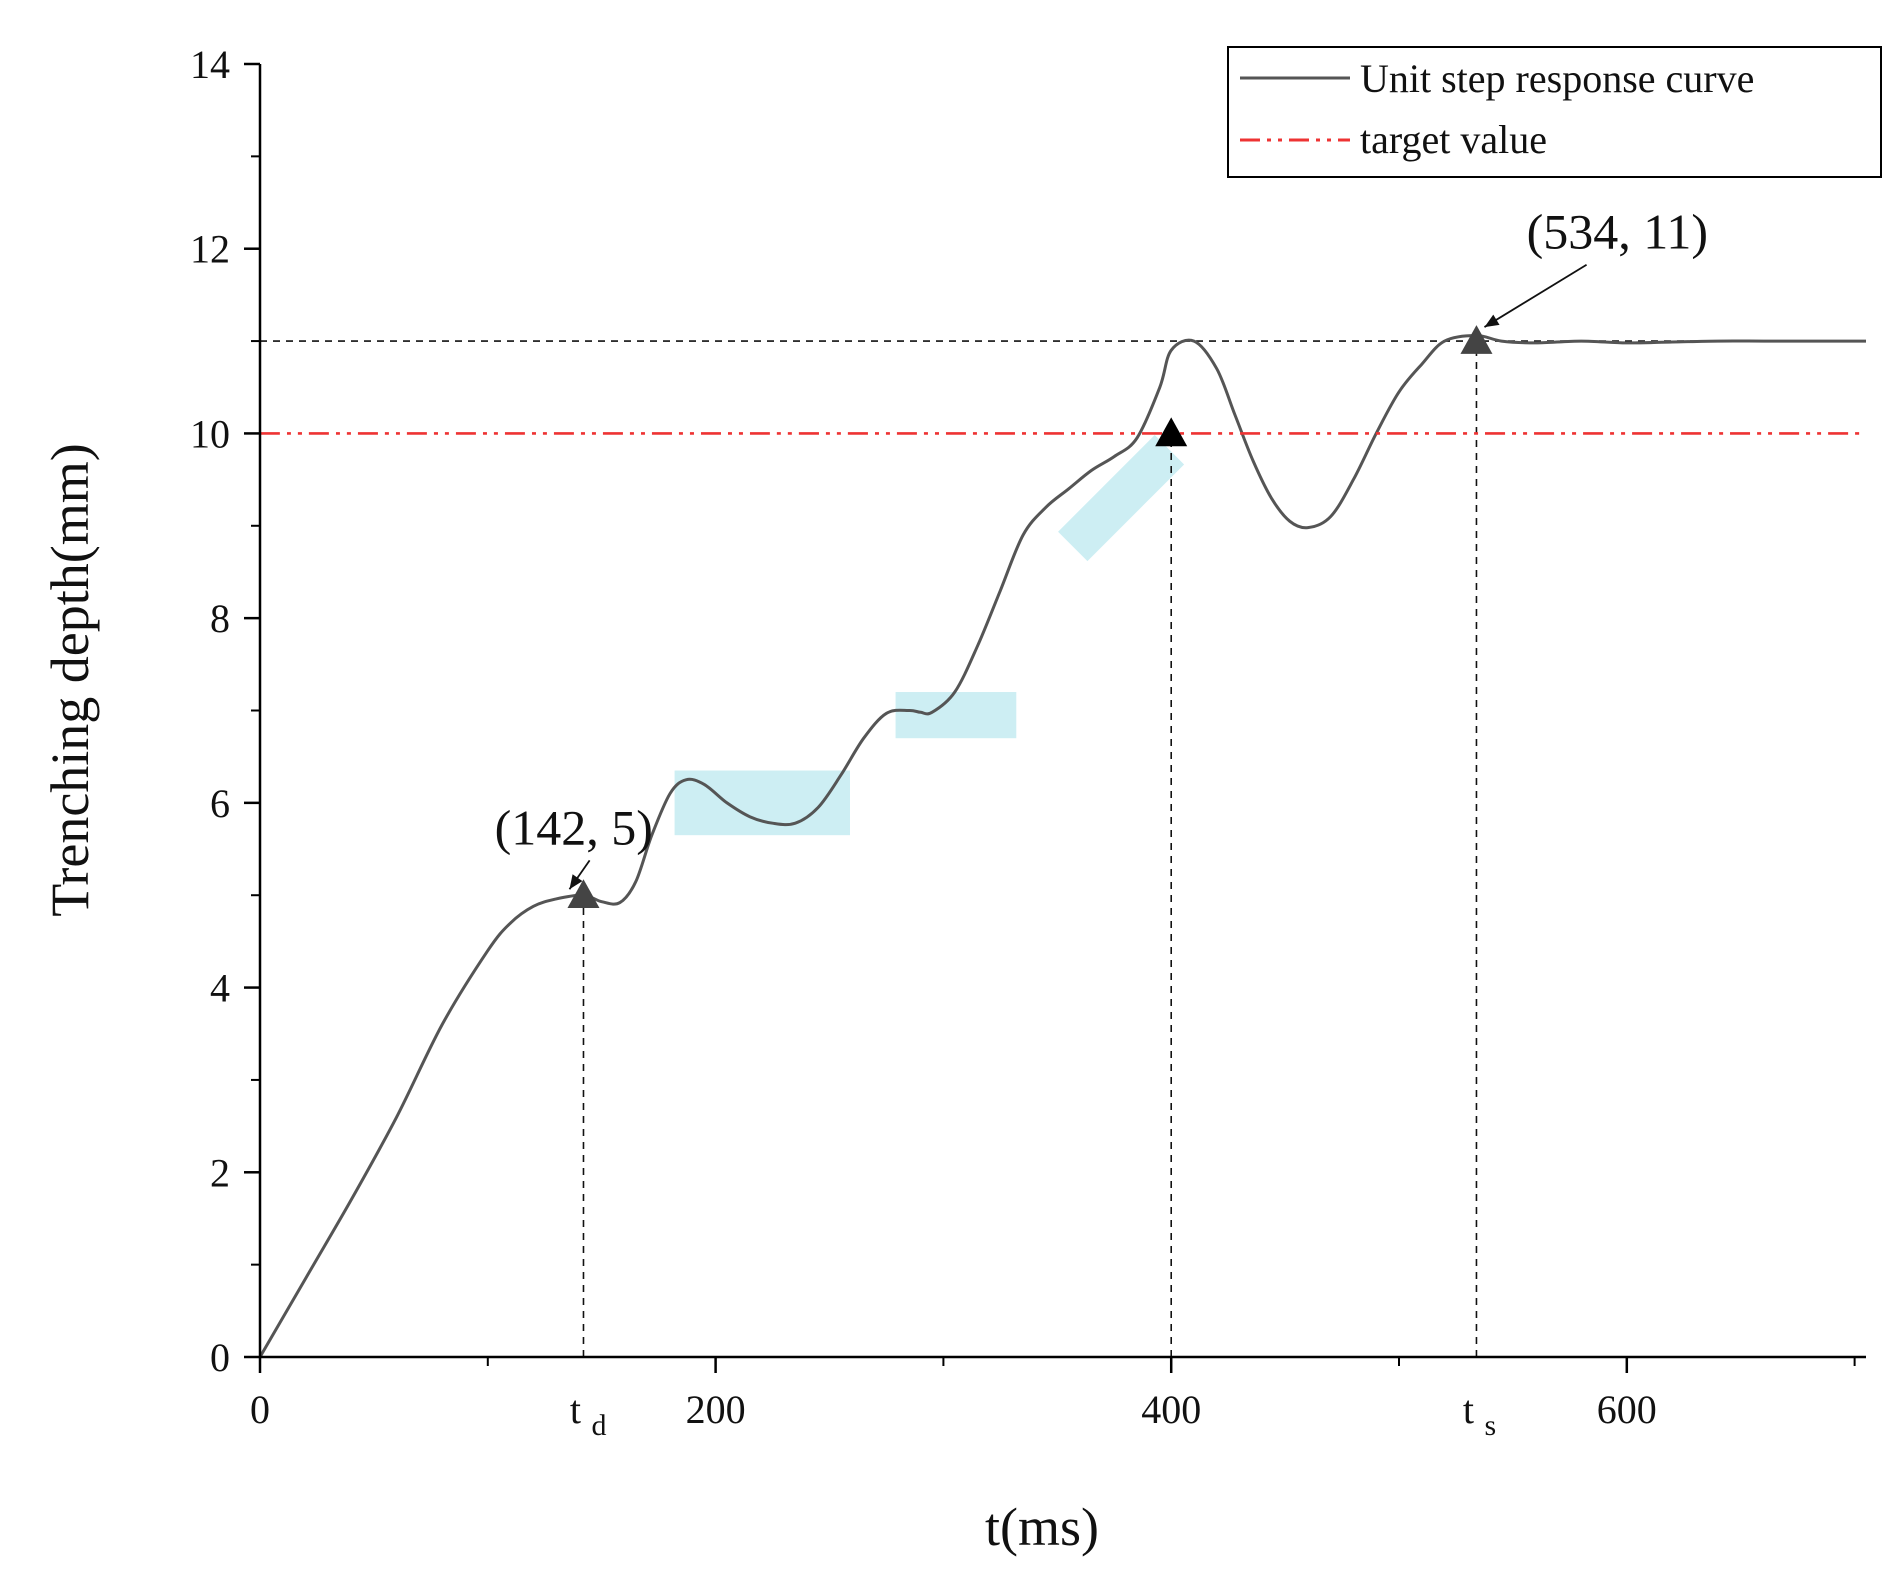 The height and width of the screenshot is (1575, 1899). Describe the element at coordinates (260, 1409) in the screenshot. I see `x-tick-label: 0` at that location.